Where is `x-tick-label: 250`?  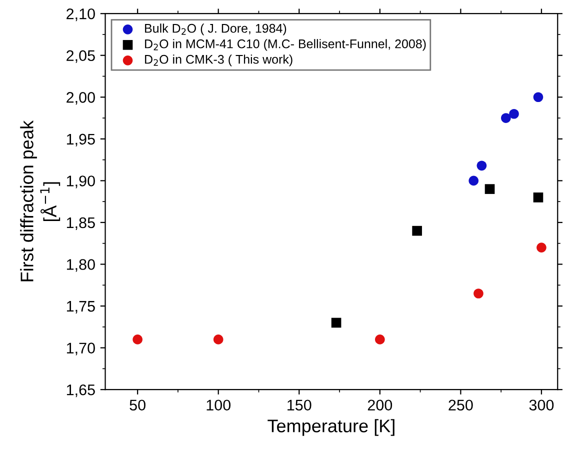 x-tick-label: 250 is located at coordinates (460, 405).